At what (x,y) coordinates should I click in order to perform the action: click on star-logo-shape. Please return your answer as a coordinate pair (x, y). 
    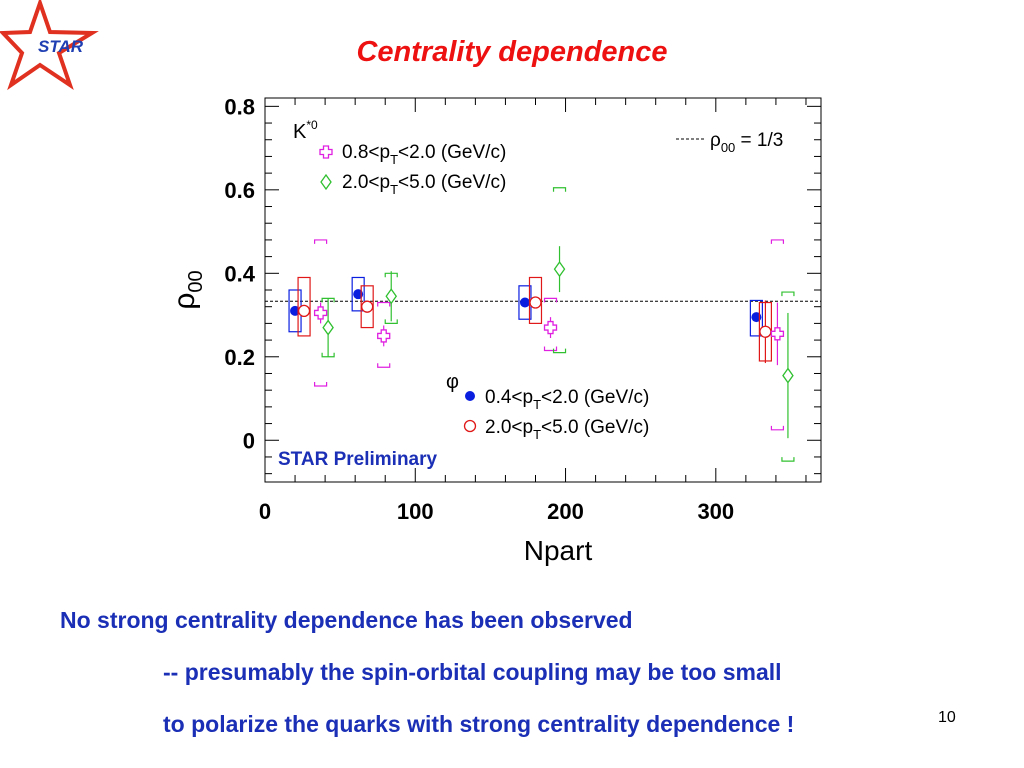
    Looking at the image, I should click on (49, 45).